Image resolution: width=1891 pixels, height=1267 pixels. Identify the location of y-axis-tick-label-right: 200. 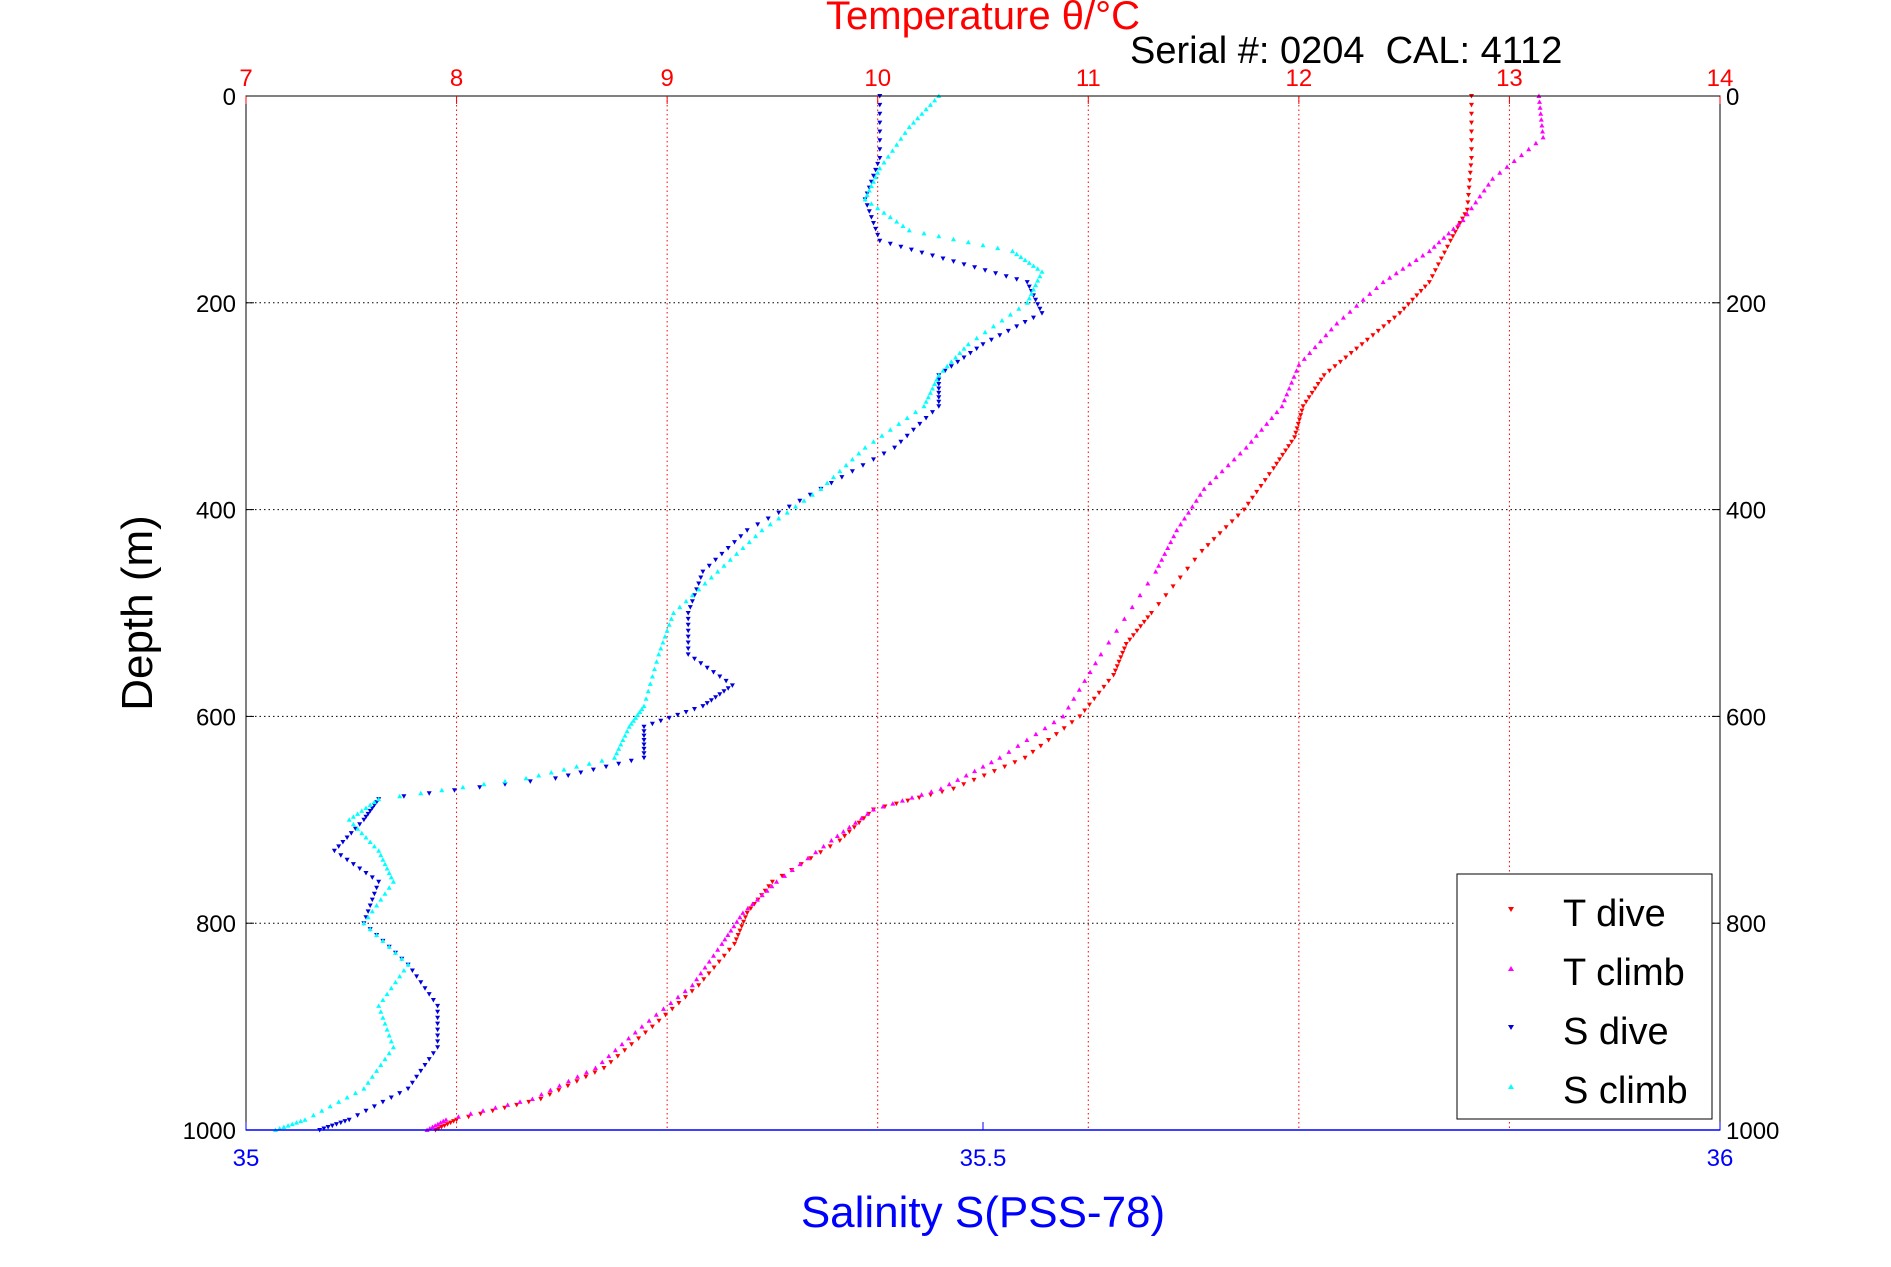
(1746, 304).